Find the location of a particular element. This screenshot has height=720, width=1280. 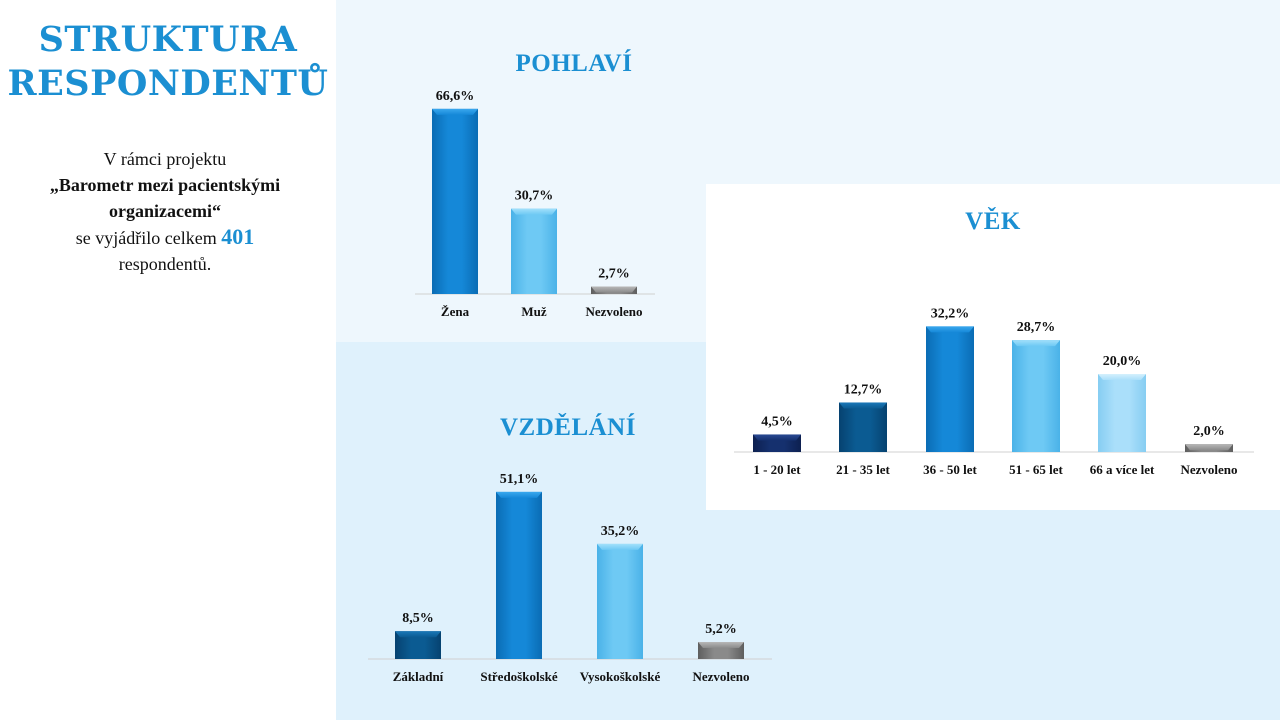

age-category-label-1: 21 - 35 let is located at coordinates (863, 469).